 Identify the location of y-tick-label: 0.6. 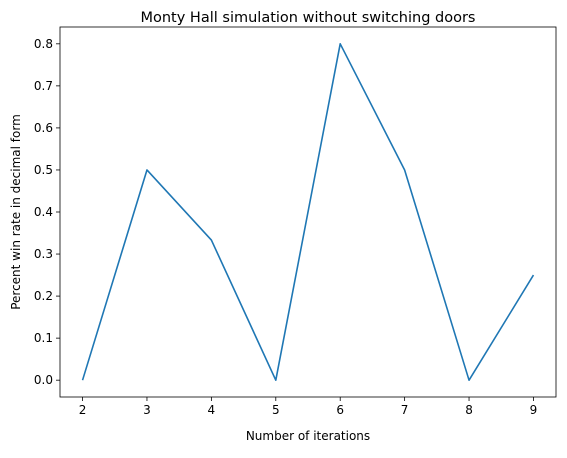
(43, 128).